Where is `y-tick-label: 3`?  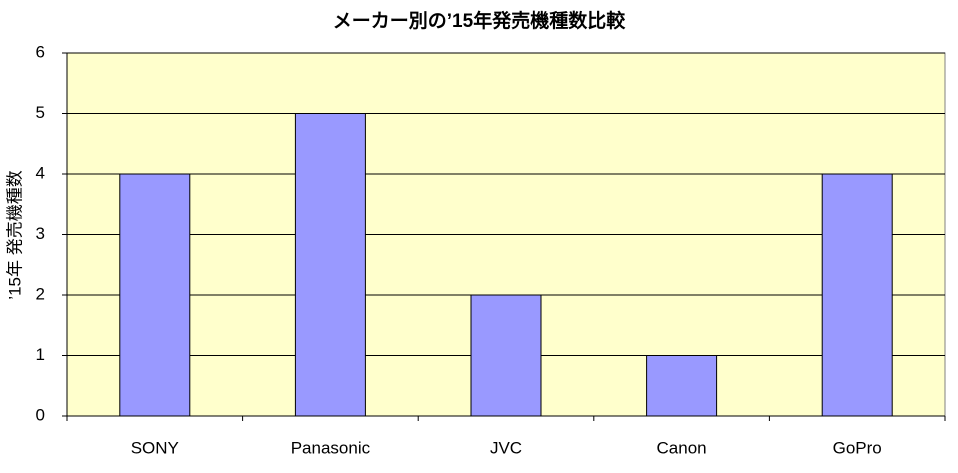 y-tick-label: 3 is located at coordinates (40, 233).